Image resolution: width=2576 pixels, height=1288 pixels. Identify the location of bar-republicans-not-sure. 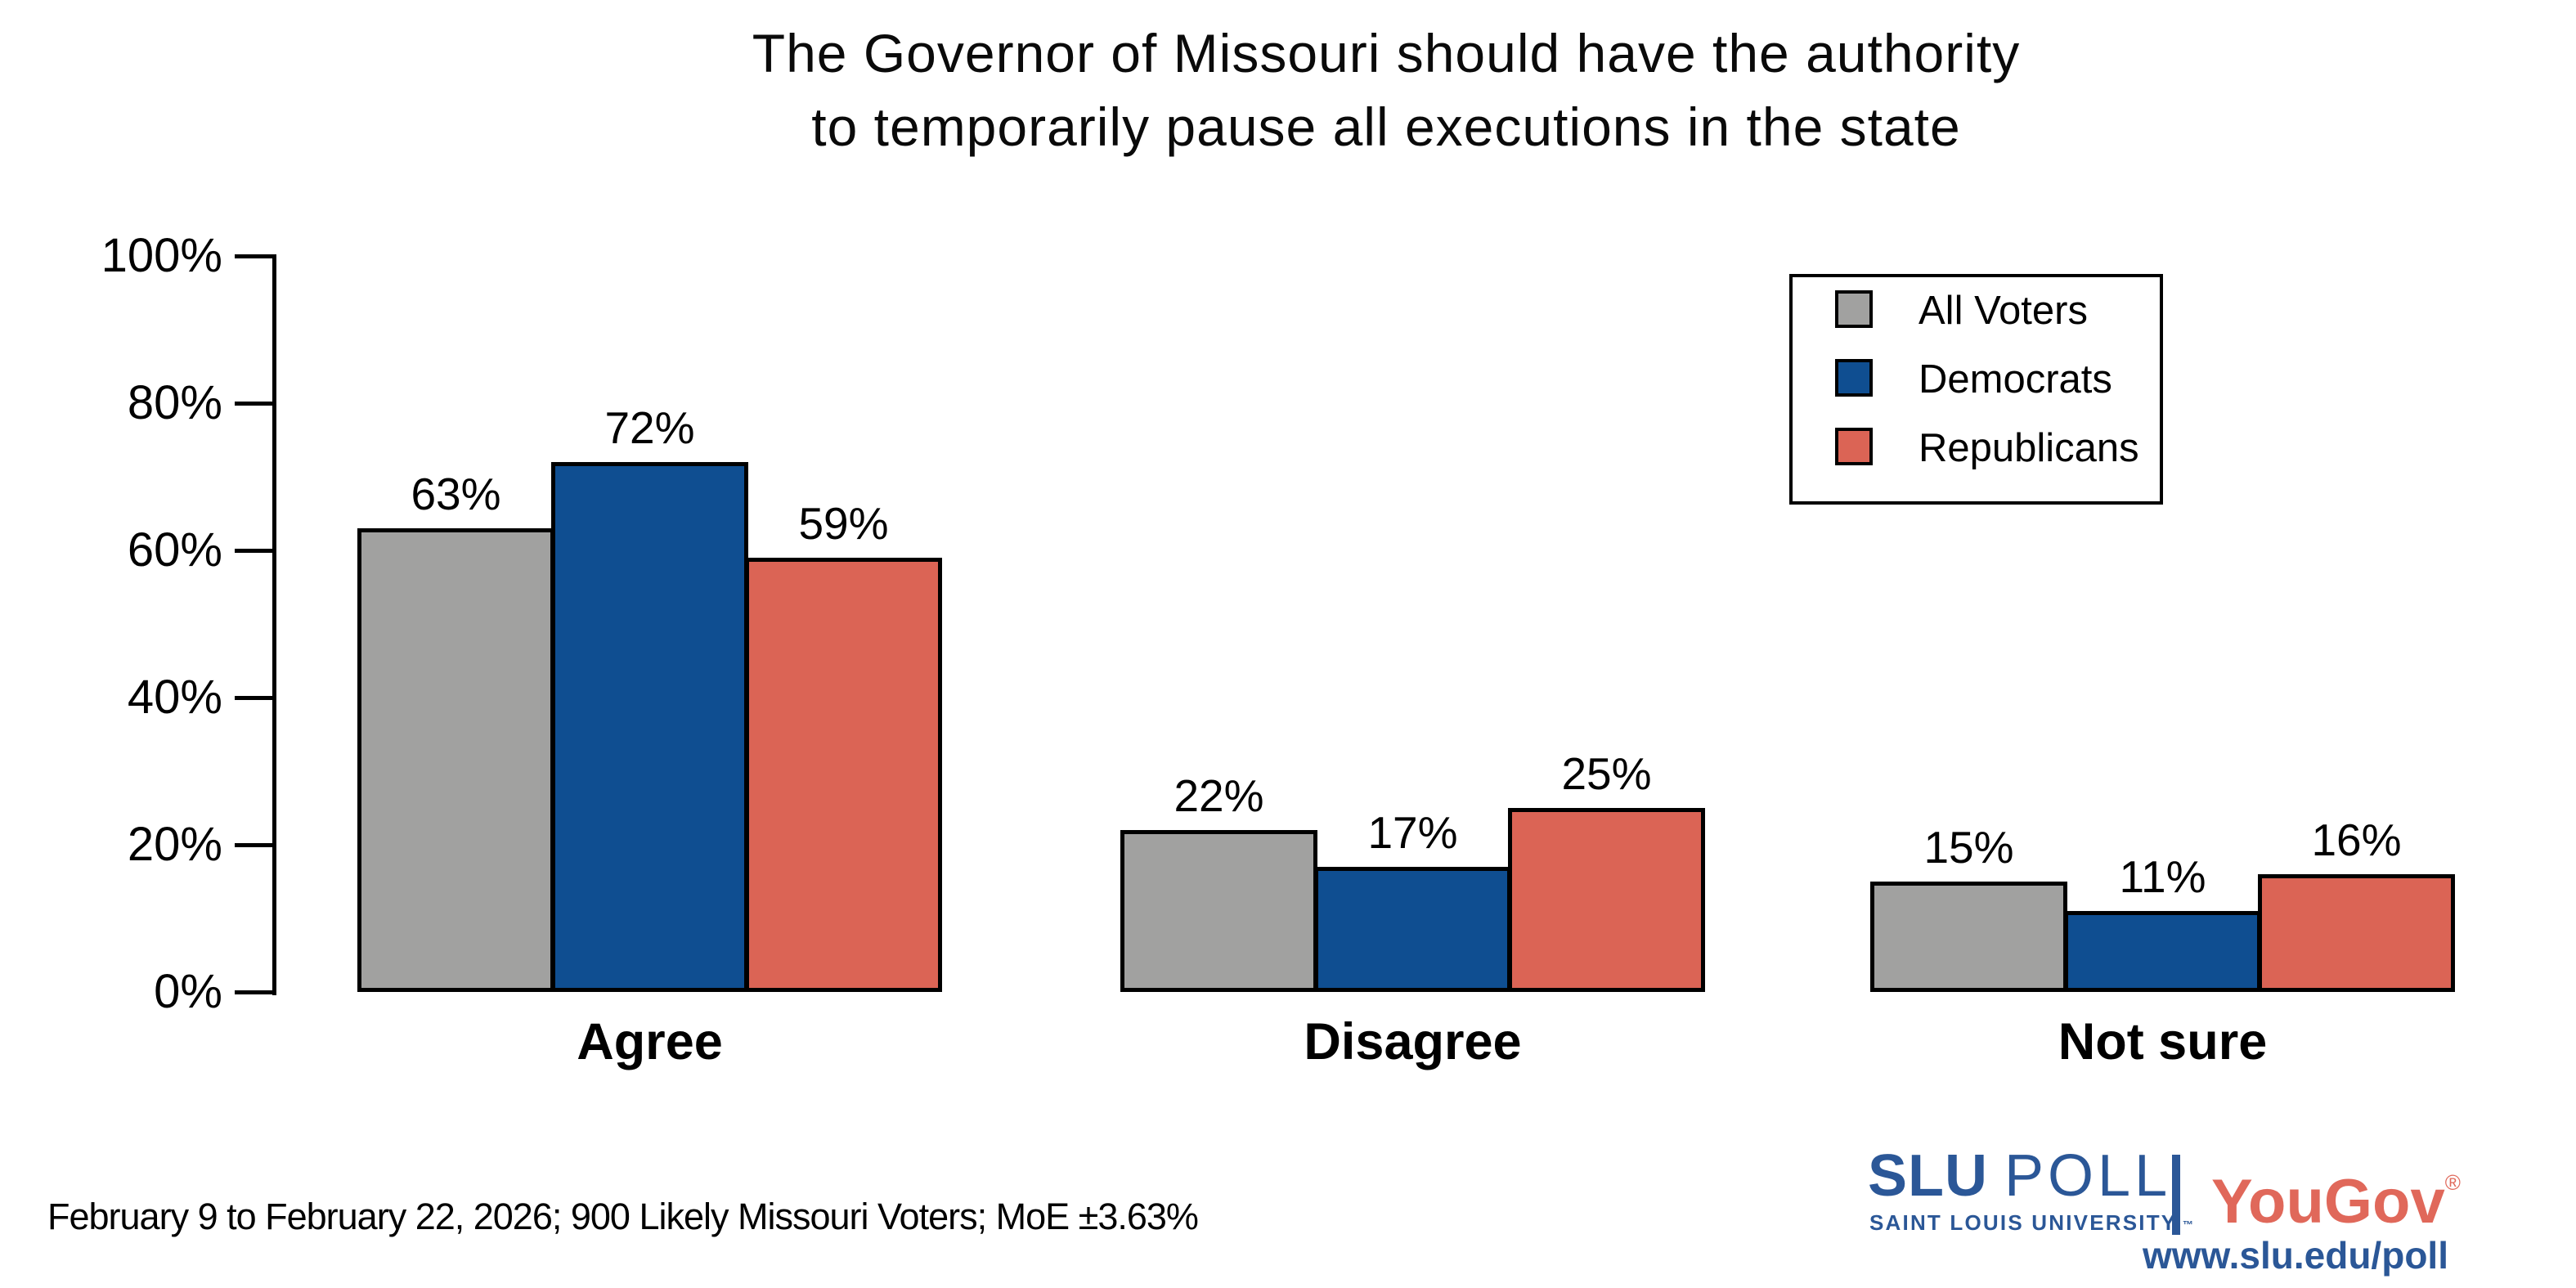
(2356, 933).